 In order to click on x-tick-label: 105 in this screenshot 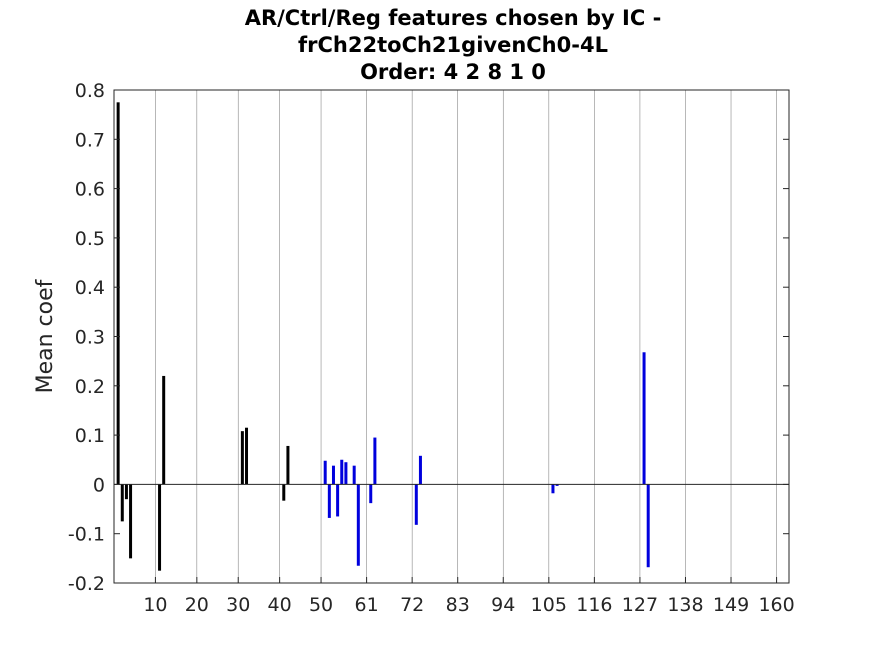, I will do `click(549, 605)`.